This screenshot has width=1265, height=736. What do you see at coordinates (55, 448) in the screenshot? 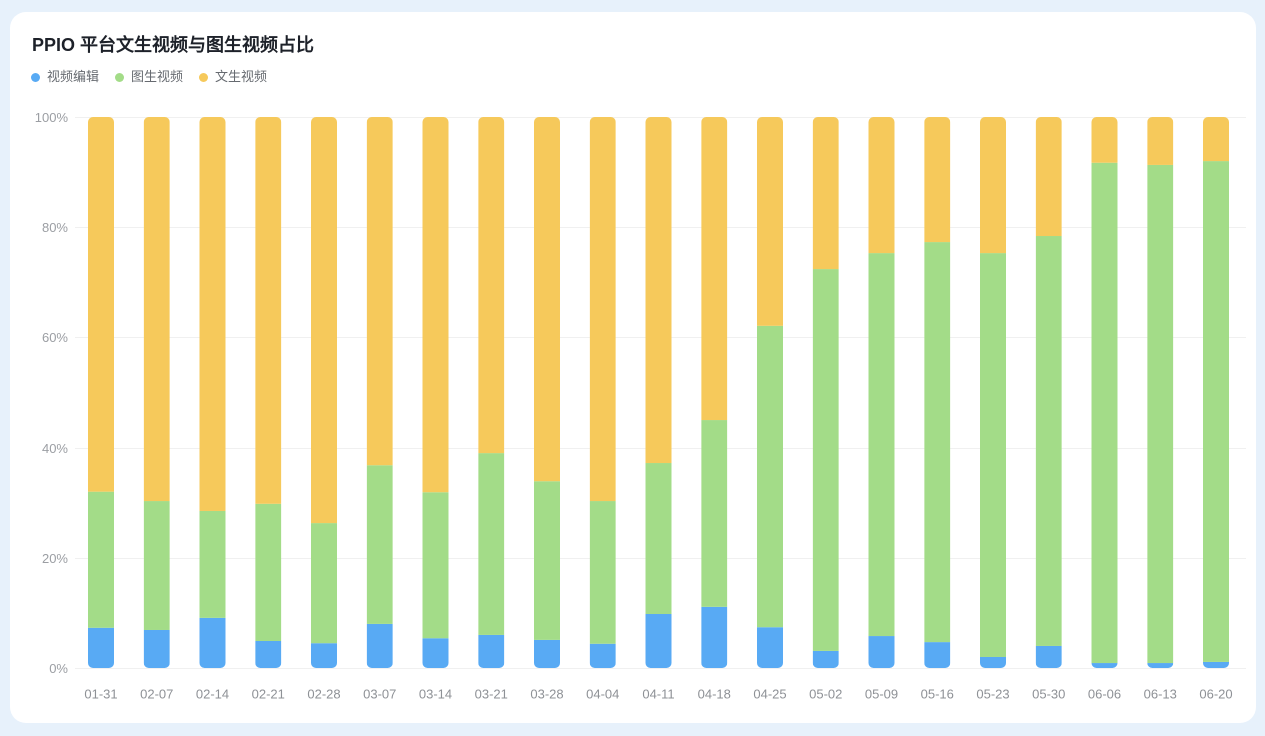
I see `y-tick-label: 40%` at bounding box center [55, 448].